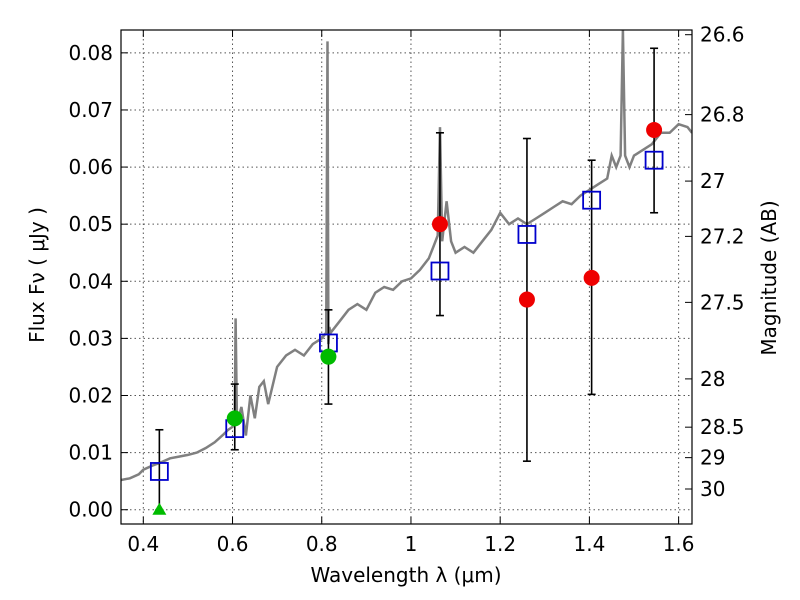  I want to click on y-tick-label: 0.08, so click(90, 53).